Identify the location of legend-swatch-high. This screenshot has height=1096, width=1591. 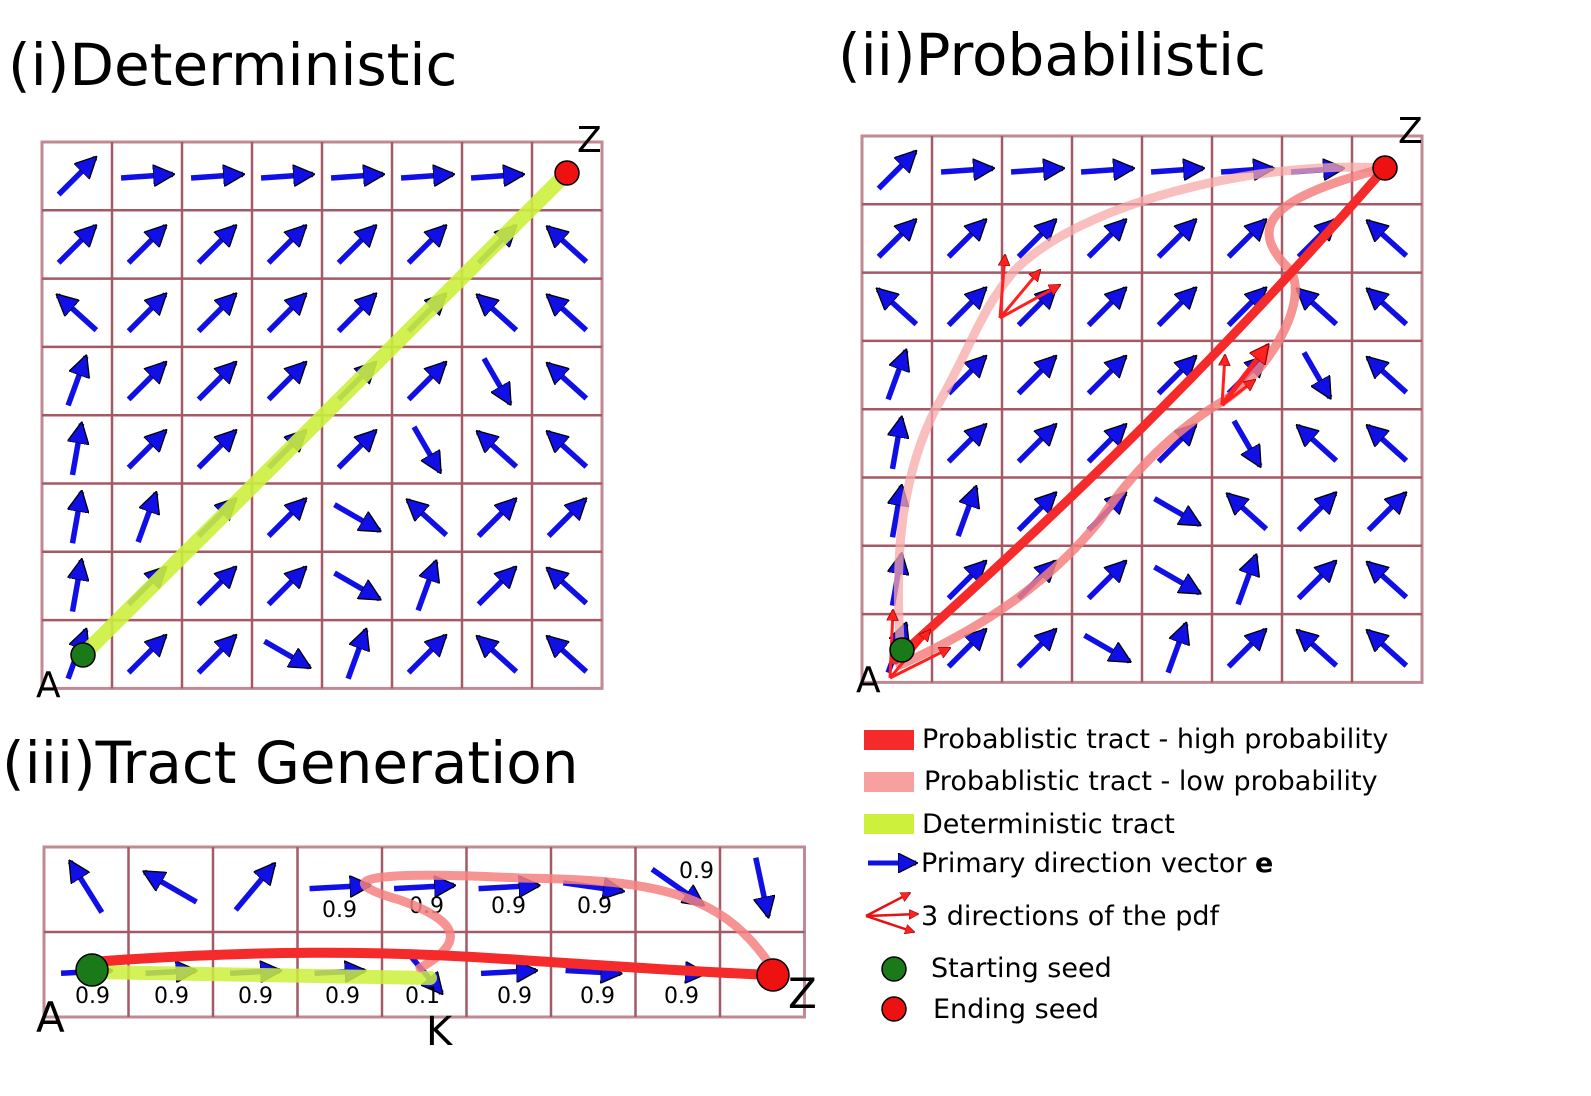
(889, 740).